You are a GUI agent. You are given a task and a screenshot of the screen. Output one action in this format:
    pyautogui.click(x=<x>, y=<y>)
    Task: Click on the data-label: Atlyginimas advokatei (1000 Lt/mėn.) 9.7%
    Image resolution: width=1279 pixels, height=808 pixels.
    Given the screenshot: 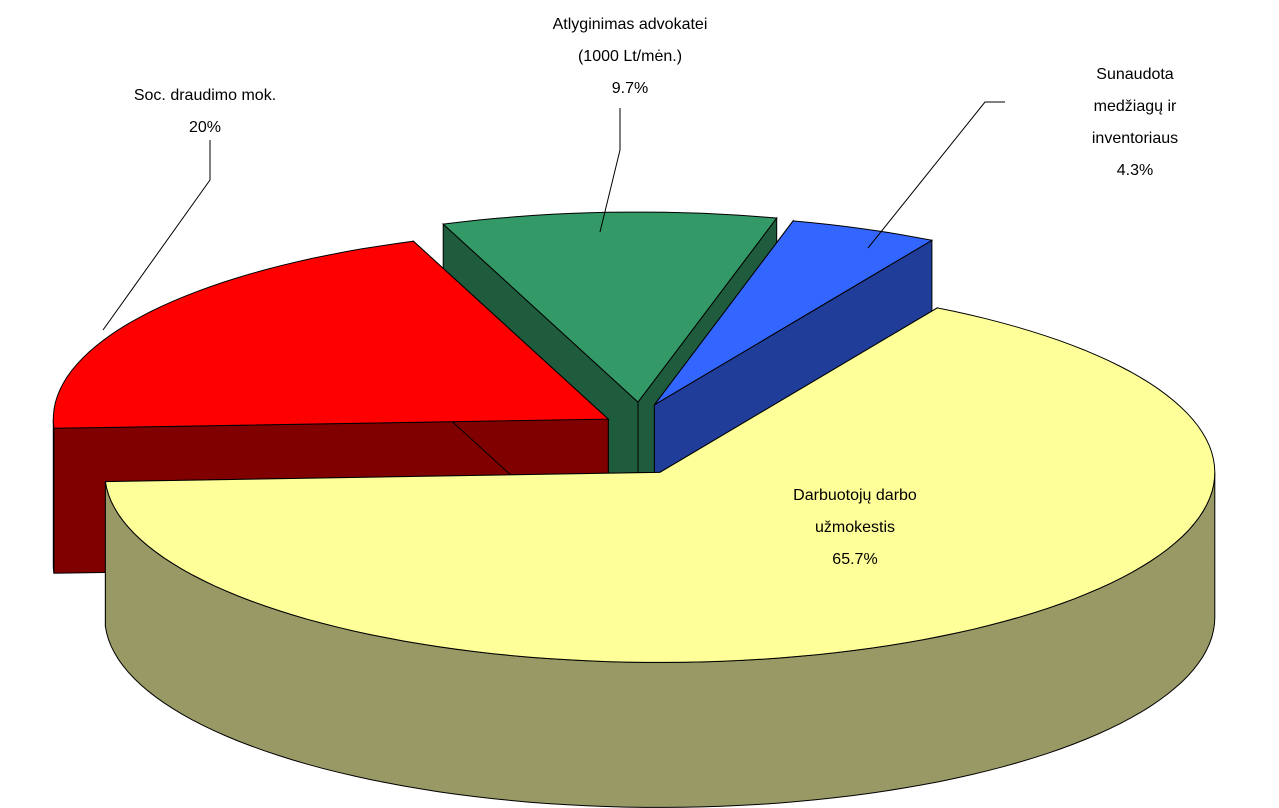 What is the action you would take?
    pyautogui.click(x=630, y=57)
    